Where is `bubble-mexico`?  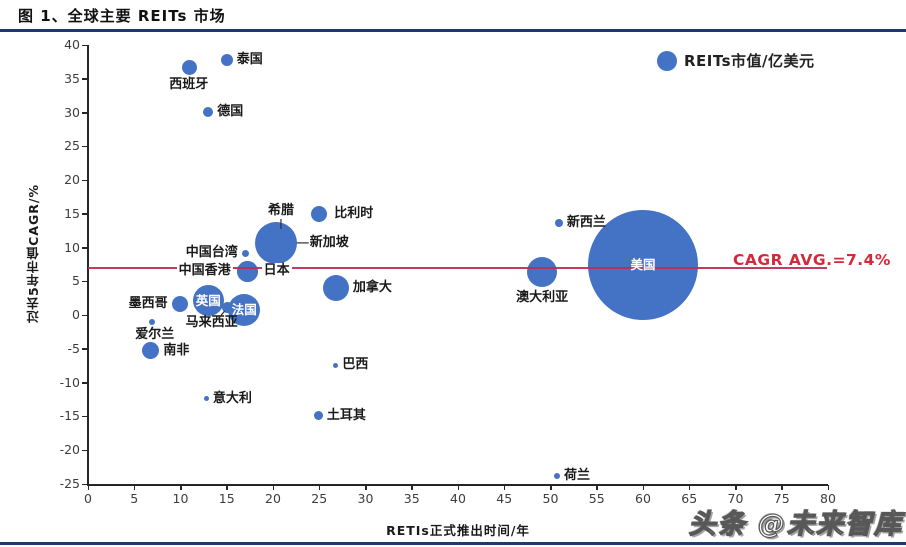
bubble-mexico is located at coordinates (179, 304).